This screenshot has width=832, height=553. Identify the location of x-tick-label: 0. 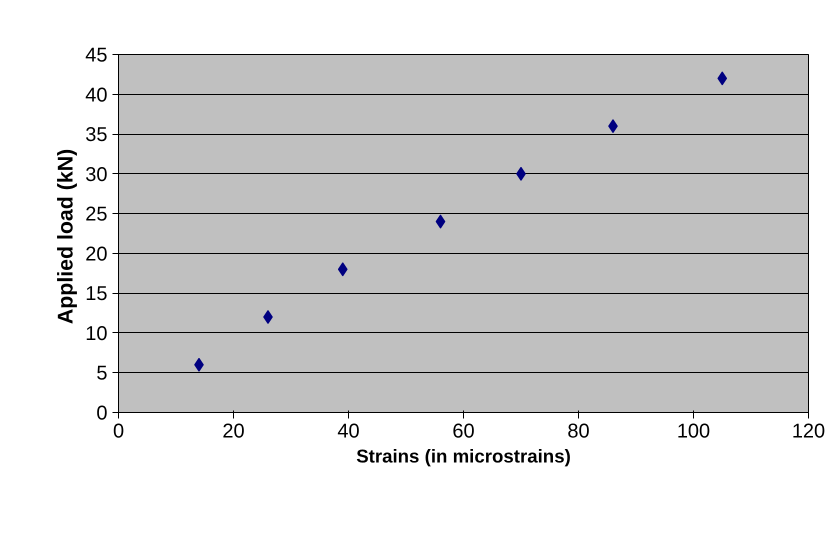
(118, 431).